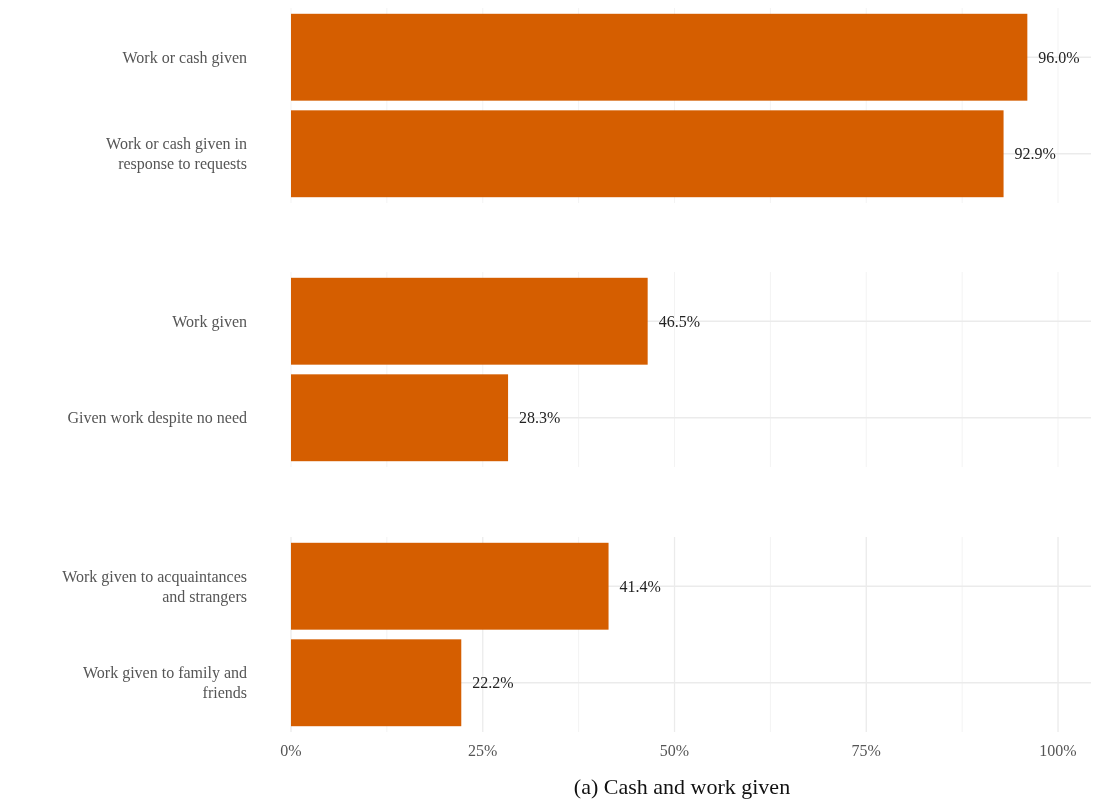  What do you see at coordinates (493, 683) in the screenshot?
I see `data-label: 22.2%` at bounding box center [493, 683].